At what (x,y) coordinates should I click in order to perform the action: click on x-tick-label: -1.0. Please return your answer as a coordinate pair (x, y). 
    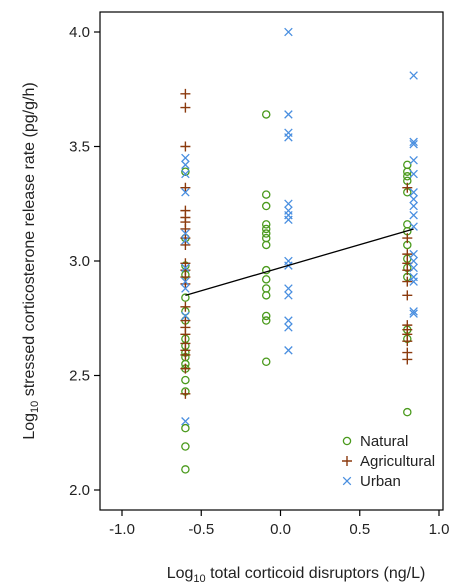
    Looking at the image, I should click on (122, 529).